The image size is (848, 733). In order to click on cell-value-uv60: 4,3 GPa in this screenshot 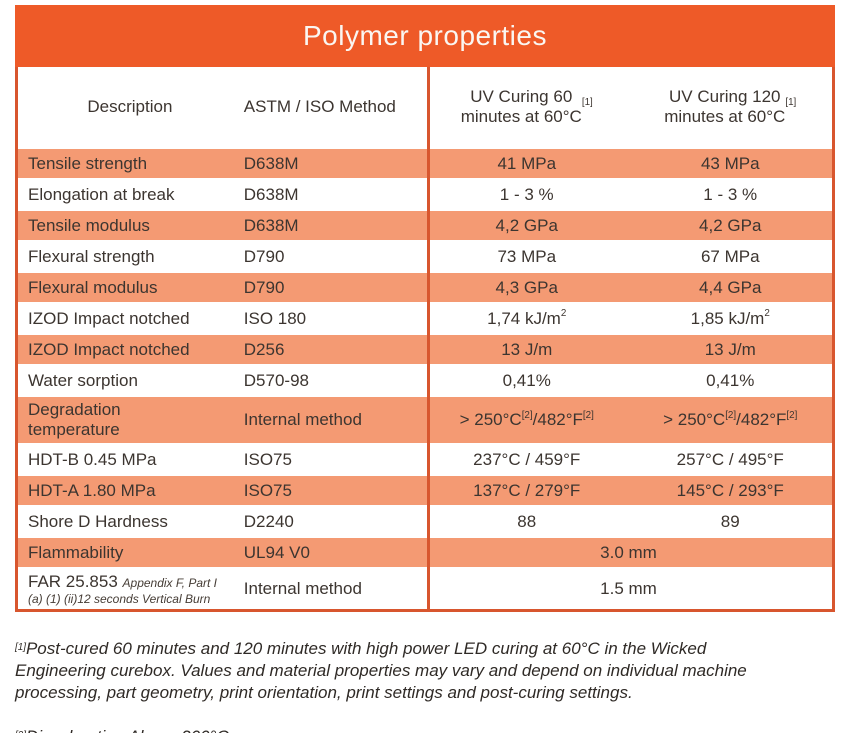, I will do `click(526, 287)`.